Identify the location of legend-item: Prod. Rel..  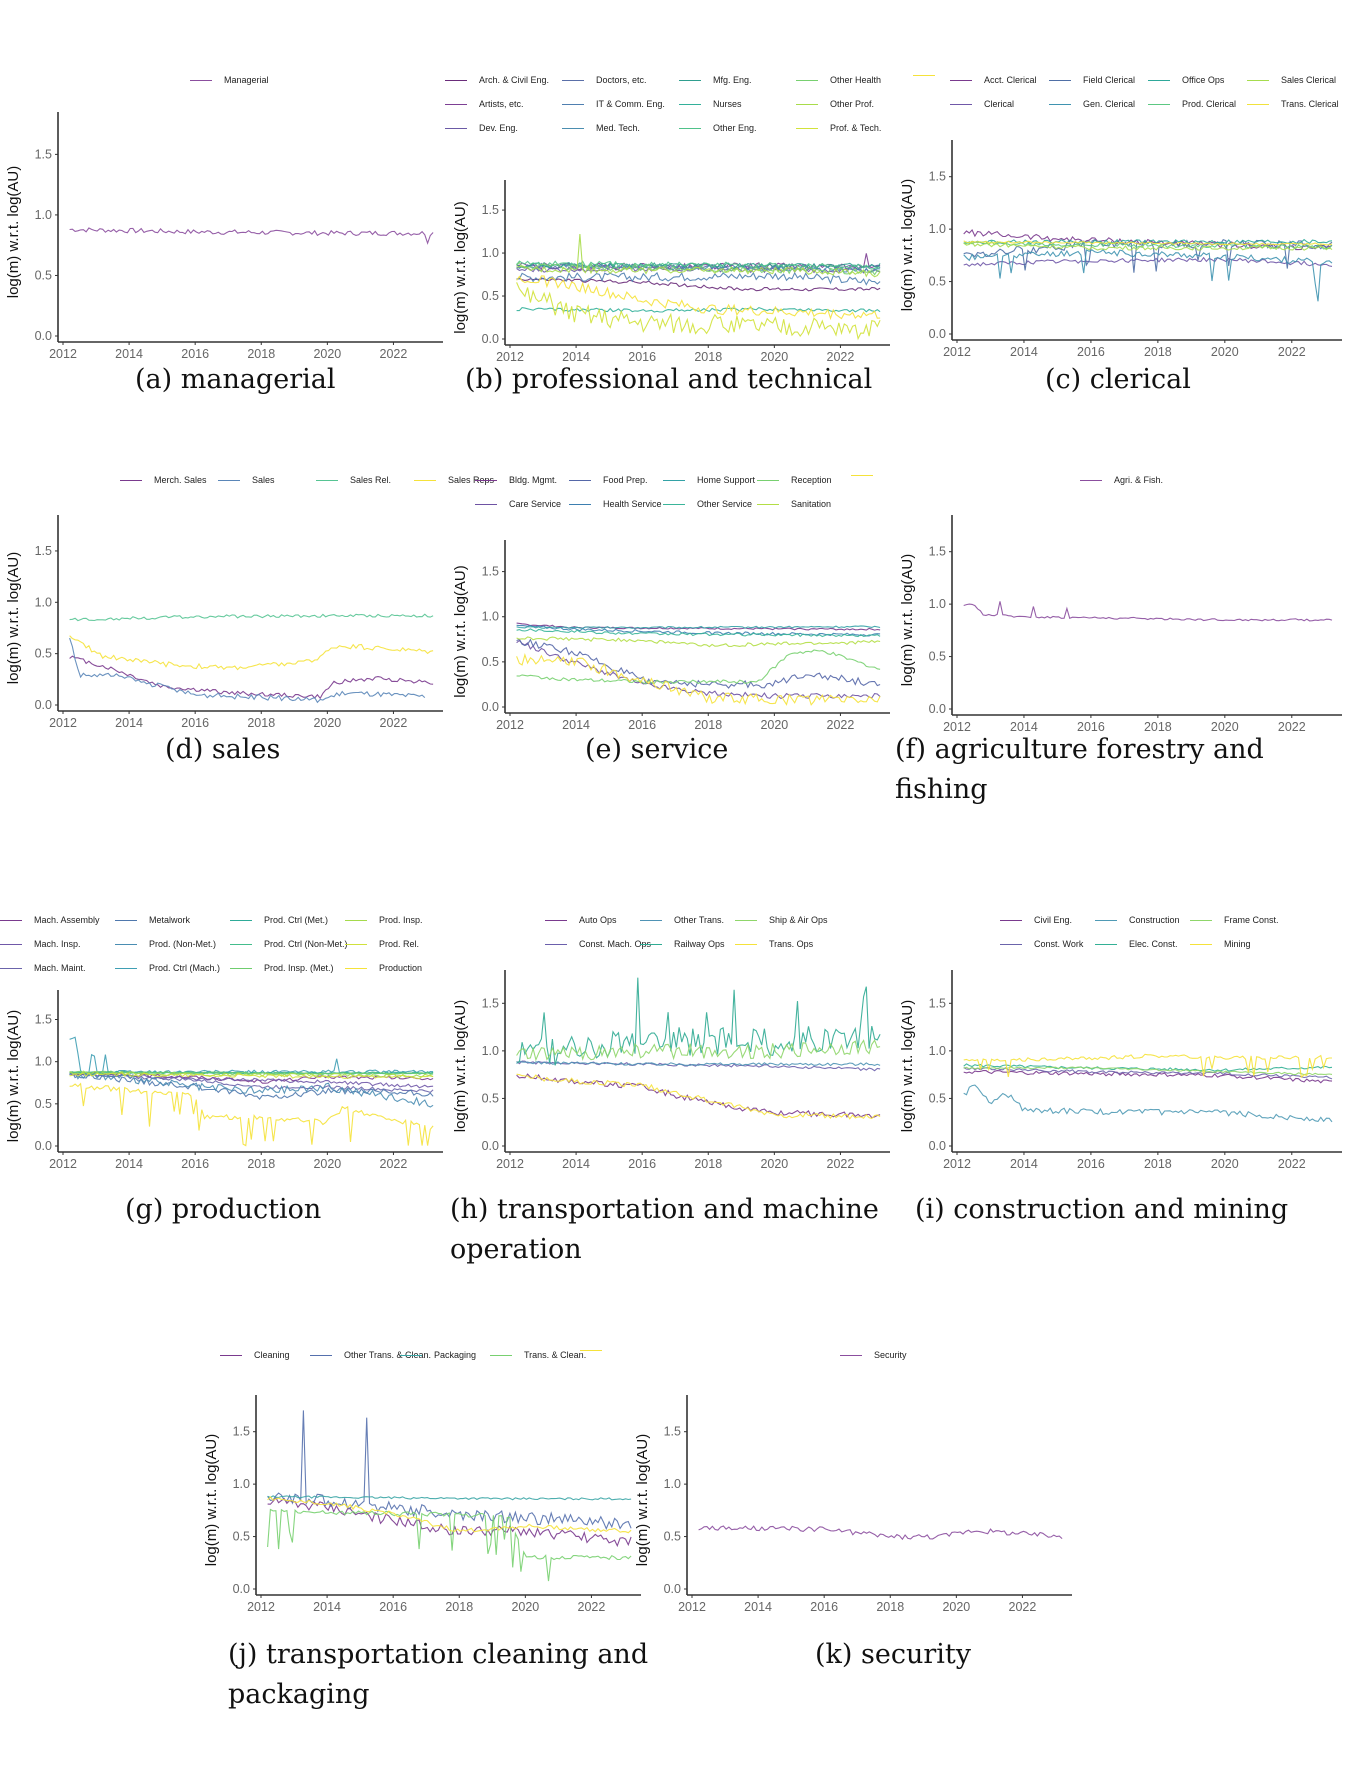
(382, 944).